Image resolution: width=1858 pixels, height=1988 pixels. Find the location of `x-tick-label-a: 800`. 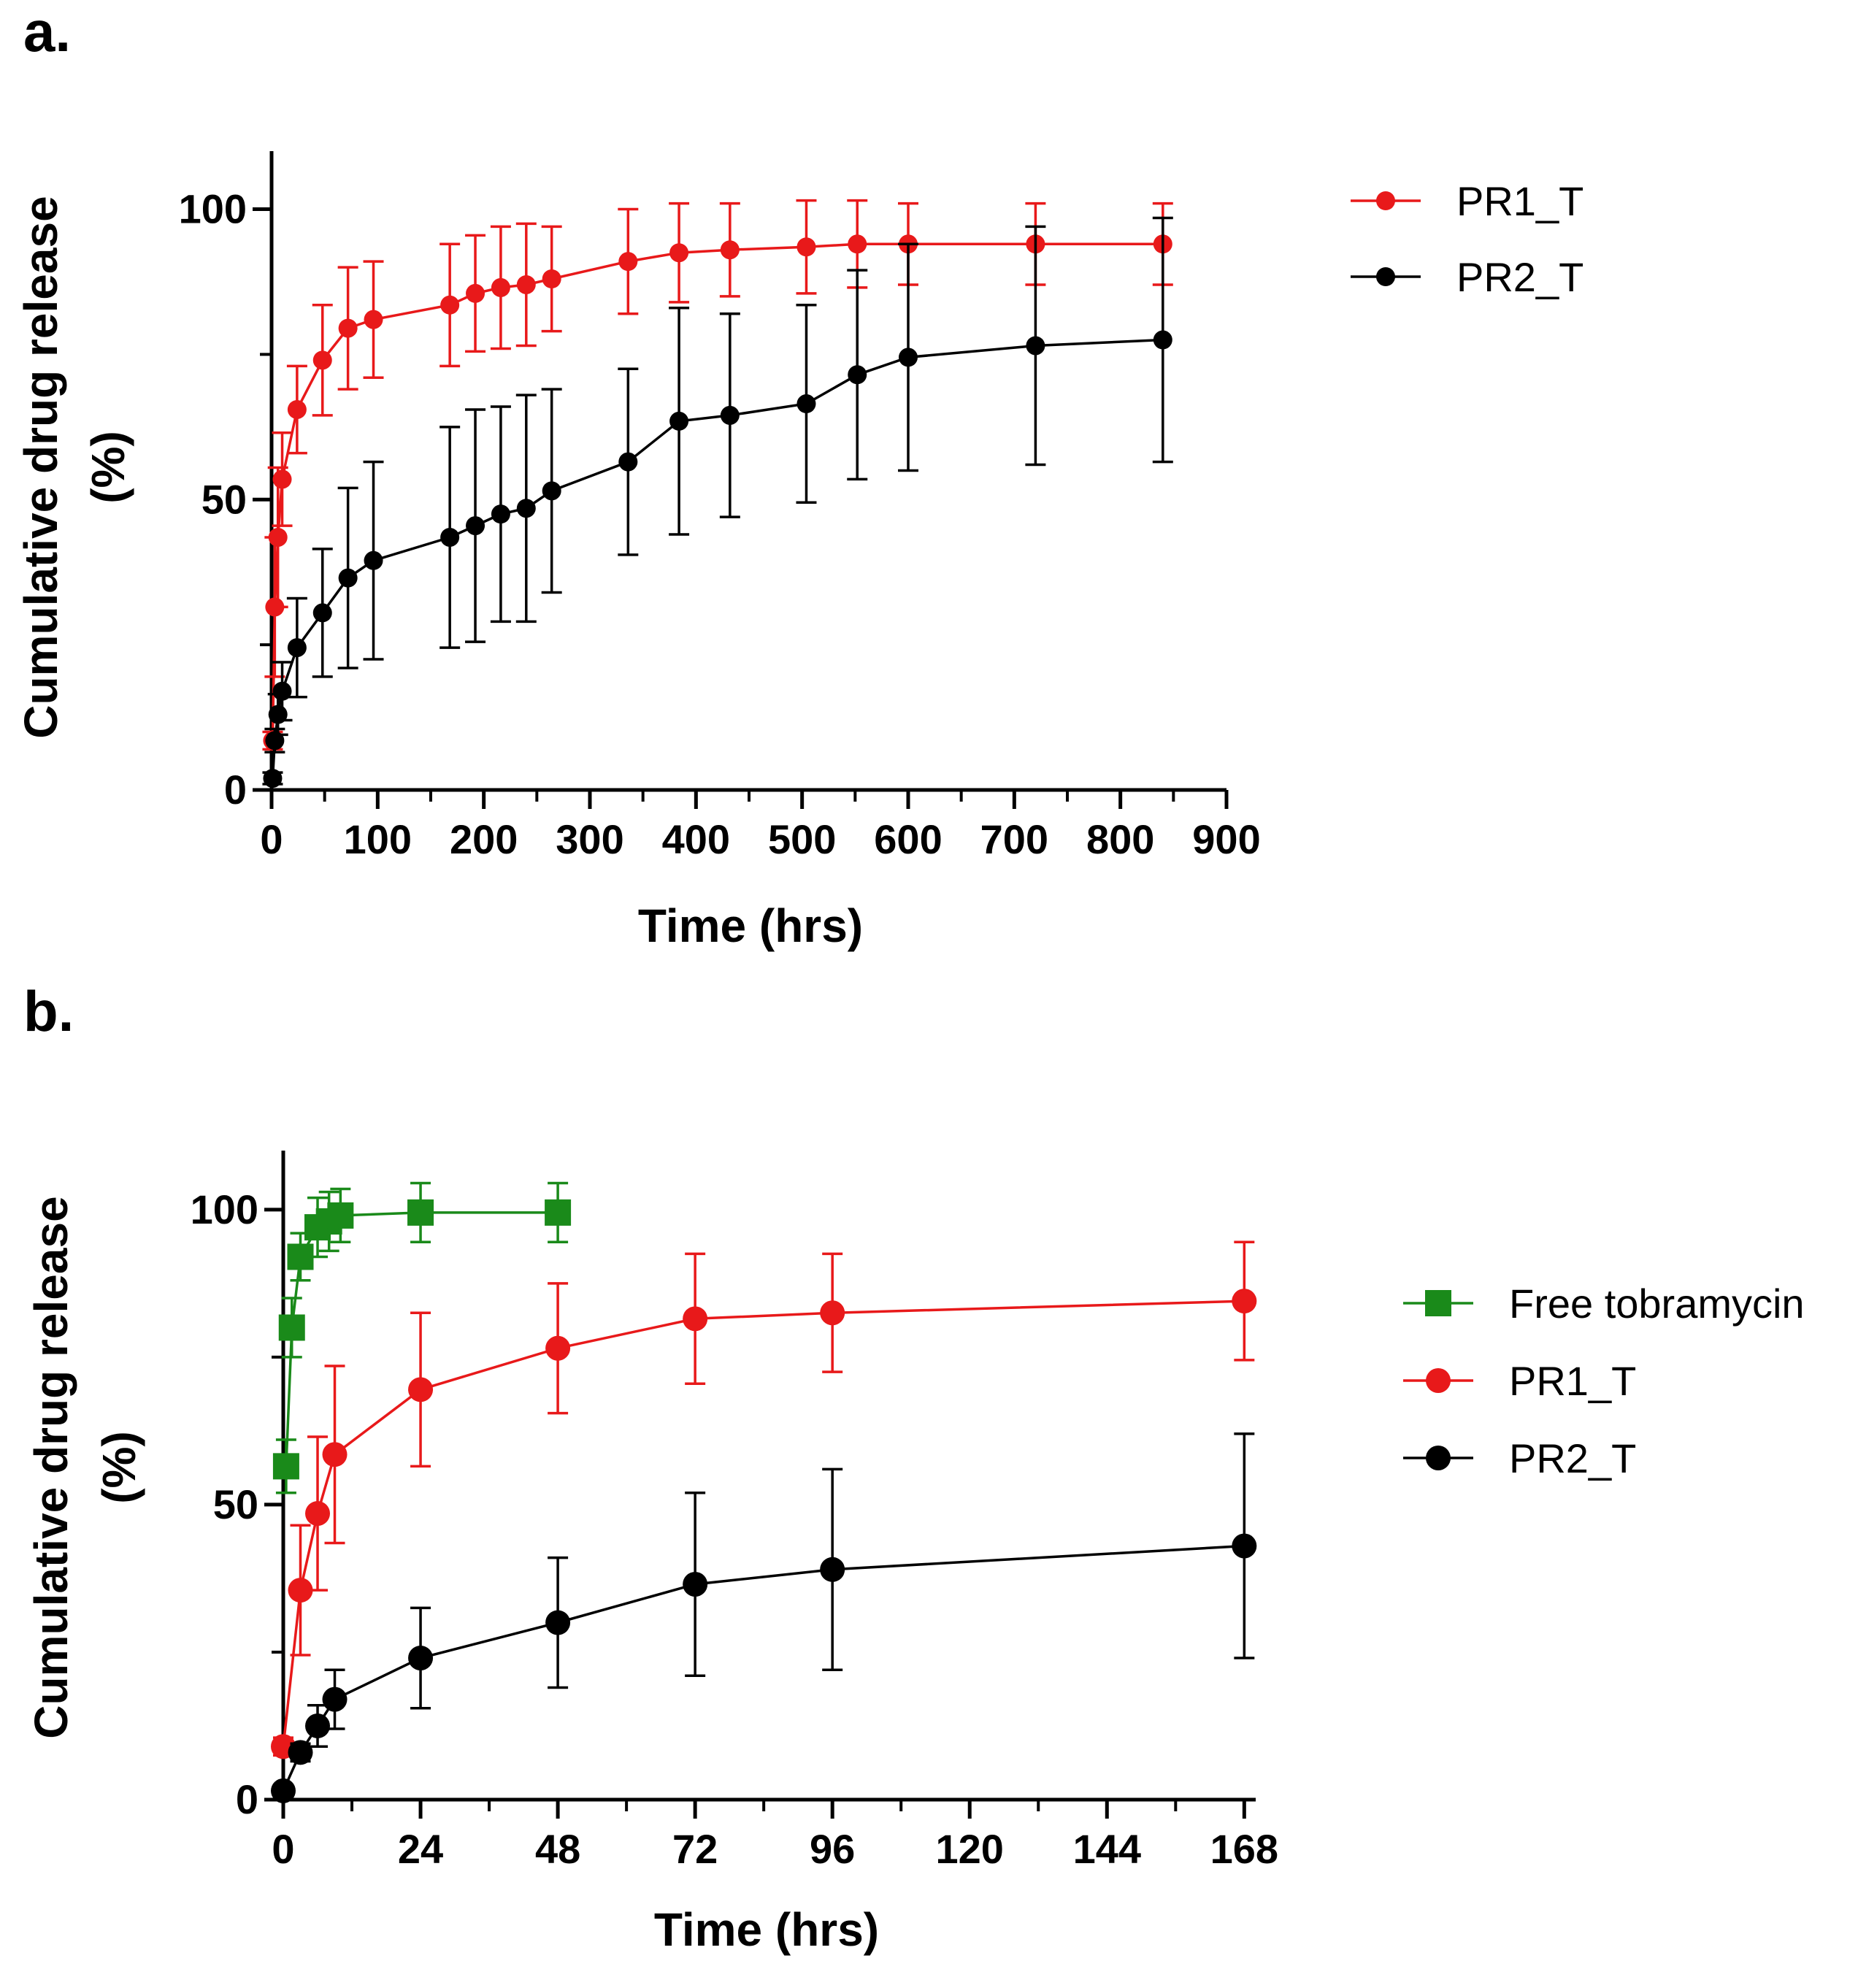

x-tick-label-a: 800 is located at coordinates (1120, 839).